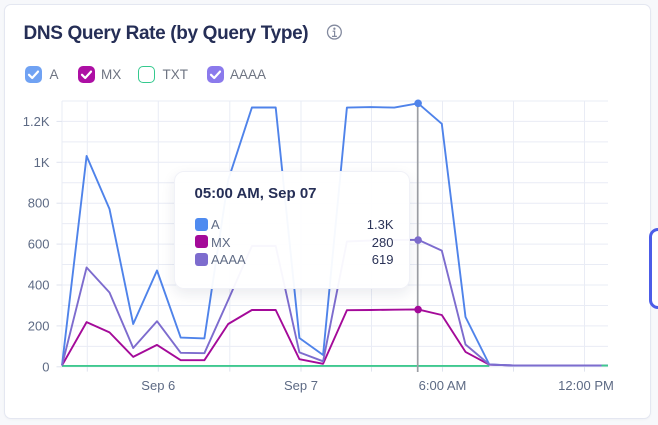 The width and height of the screenshot is (658, 425). I want to click on svg-text: 0, so click(45, 366).